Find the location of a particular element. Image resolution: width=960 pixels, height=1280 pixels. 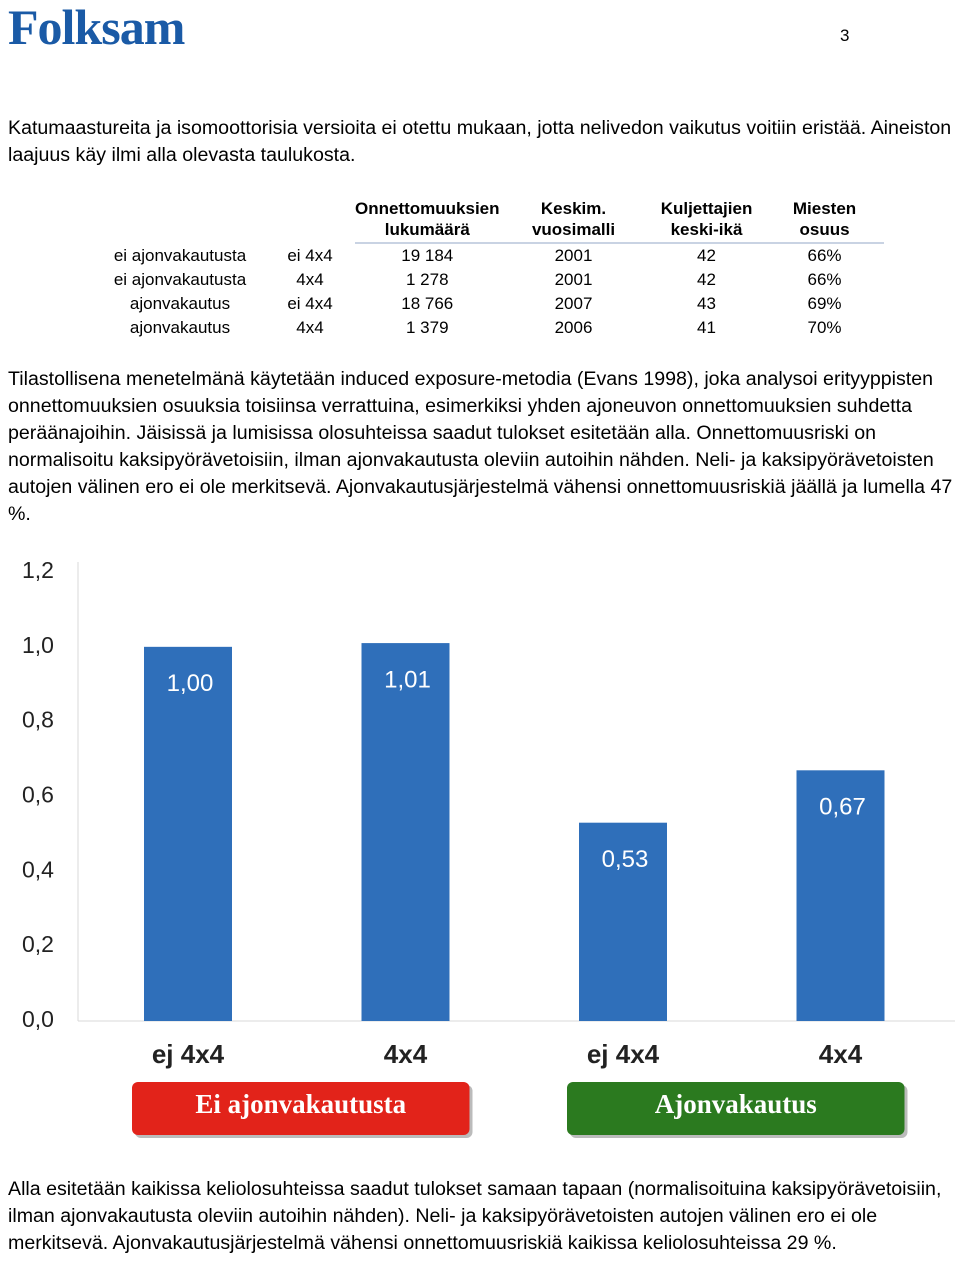

y-tick-label: 0,4 is located at coordinates (38, 869).